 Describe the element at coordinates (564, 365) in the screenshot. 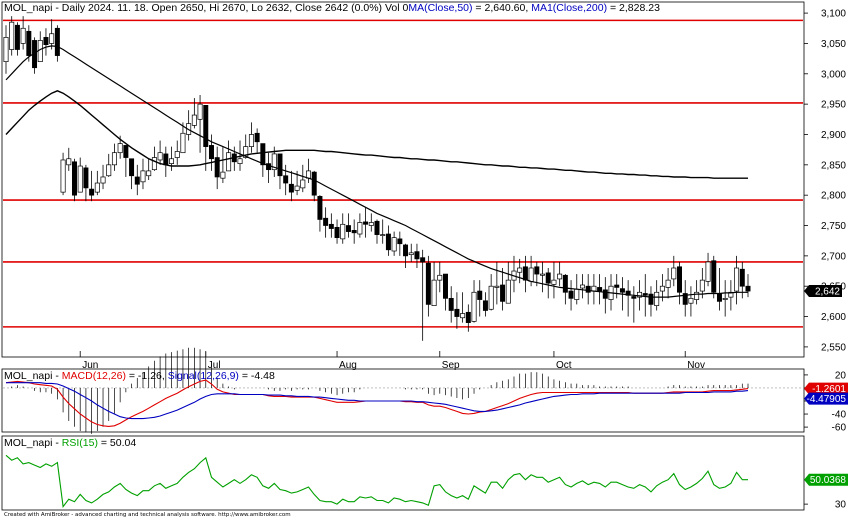

I see `month-label: Oct` at that location.